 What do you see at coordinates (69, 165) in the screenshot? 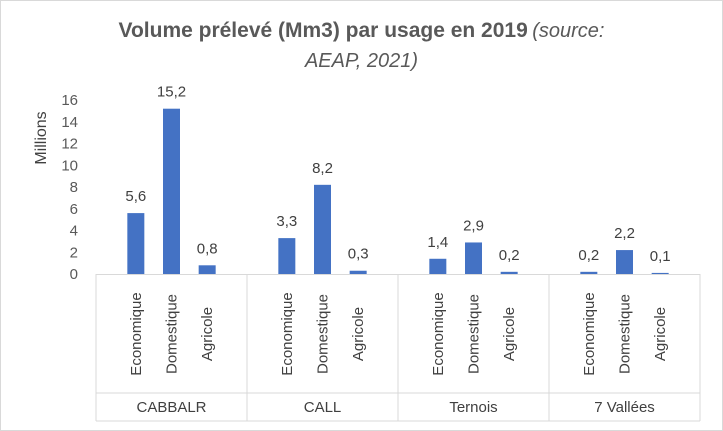
I see `y-tick-label: 10` at bounding box center [69, 165].